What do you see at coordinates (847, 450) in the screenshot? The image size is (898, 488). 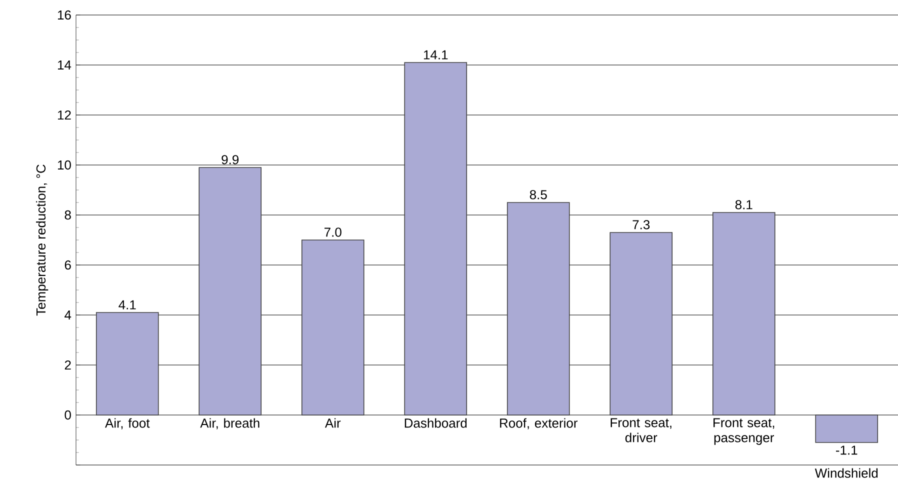 I see `data-label: -1.1` at bounding box center [847, 450].